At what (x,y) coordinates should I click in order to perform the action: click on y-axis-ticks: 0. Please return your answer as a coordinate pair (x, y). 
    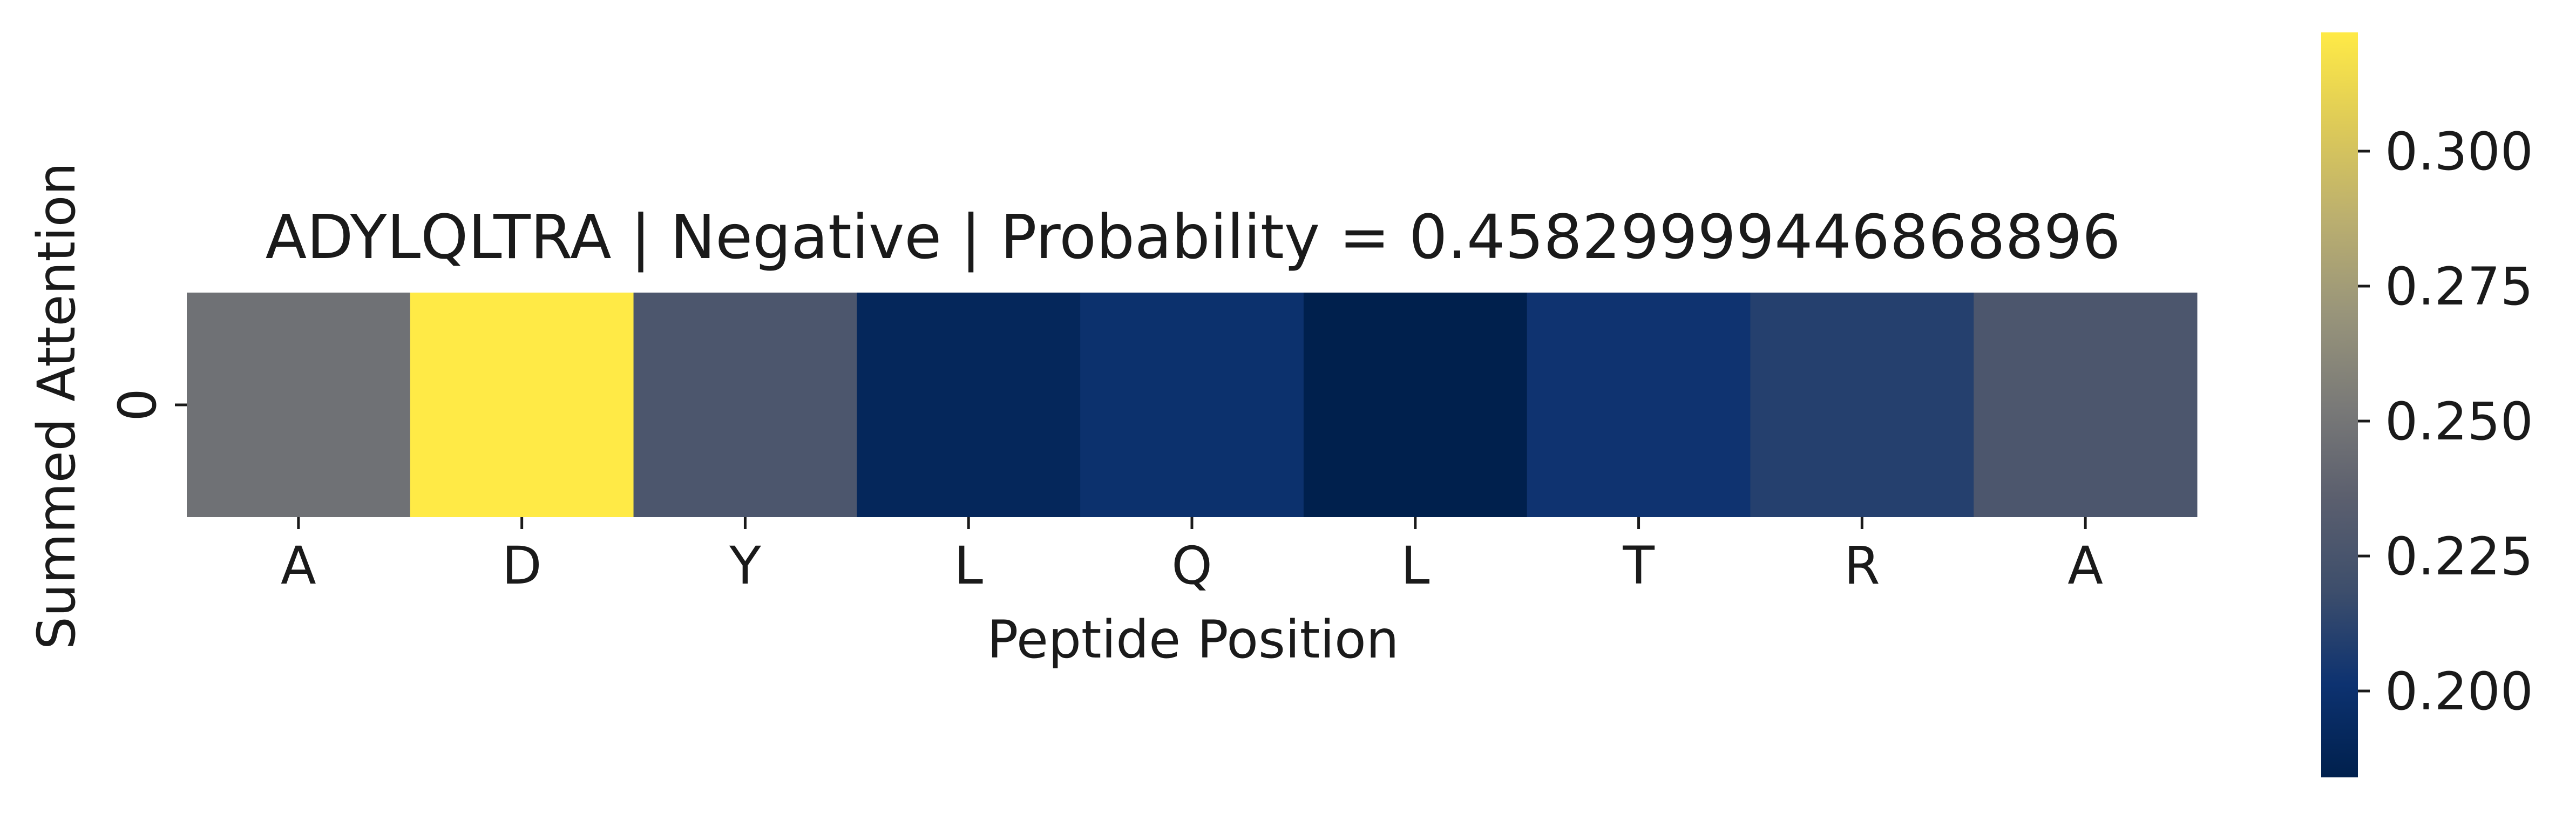
    Looking at the image, I should click on (147, 405).